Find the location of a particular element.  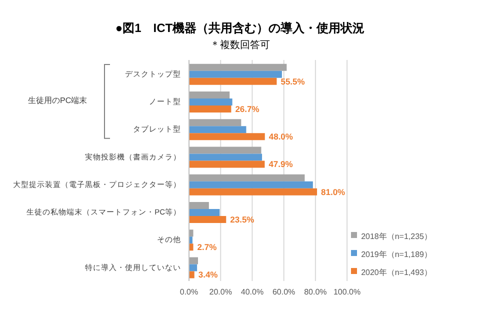

data-label: 23.5% is located at coordinates (242, 219).